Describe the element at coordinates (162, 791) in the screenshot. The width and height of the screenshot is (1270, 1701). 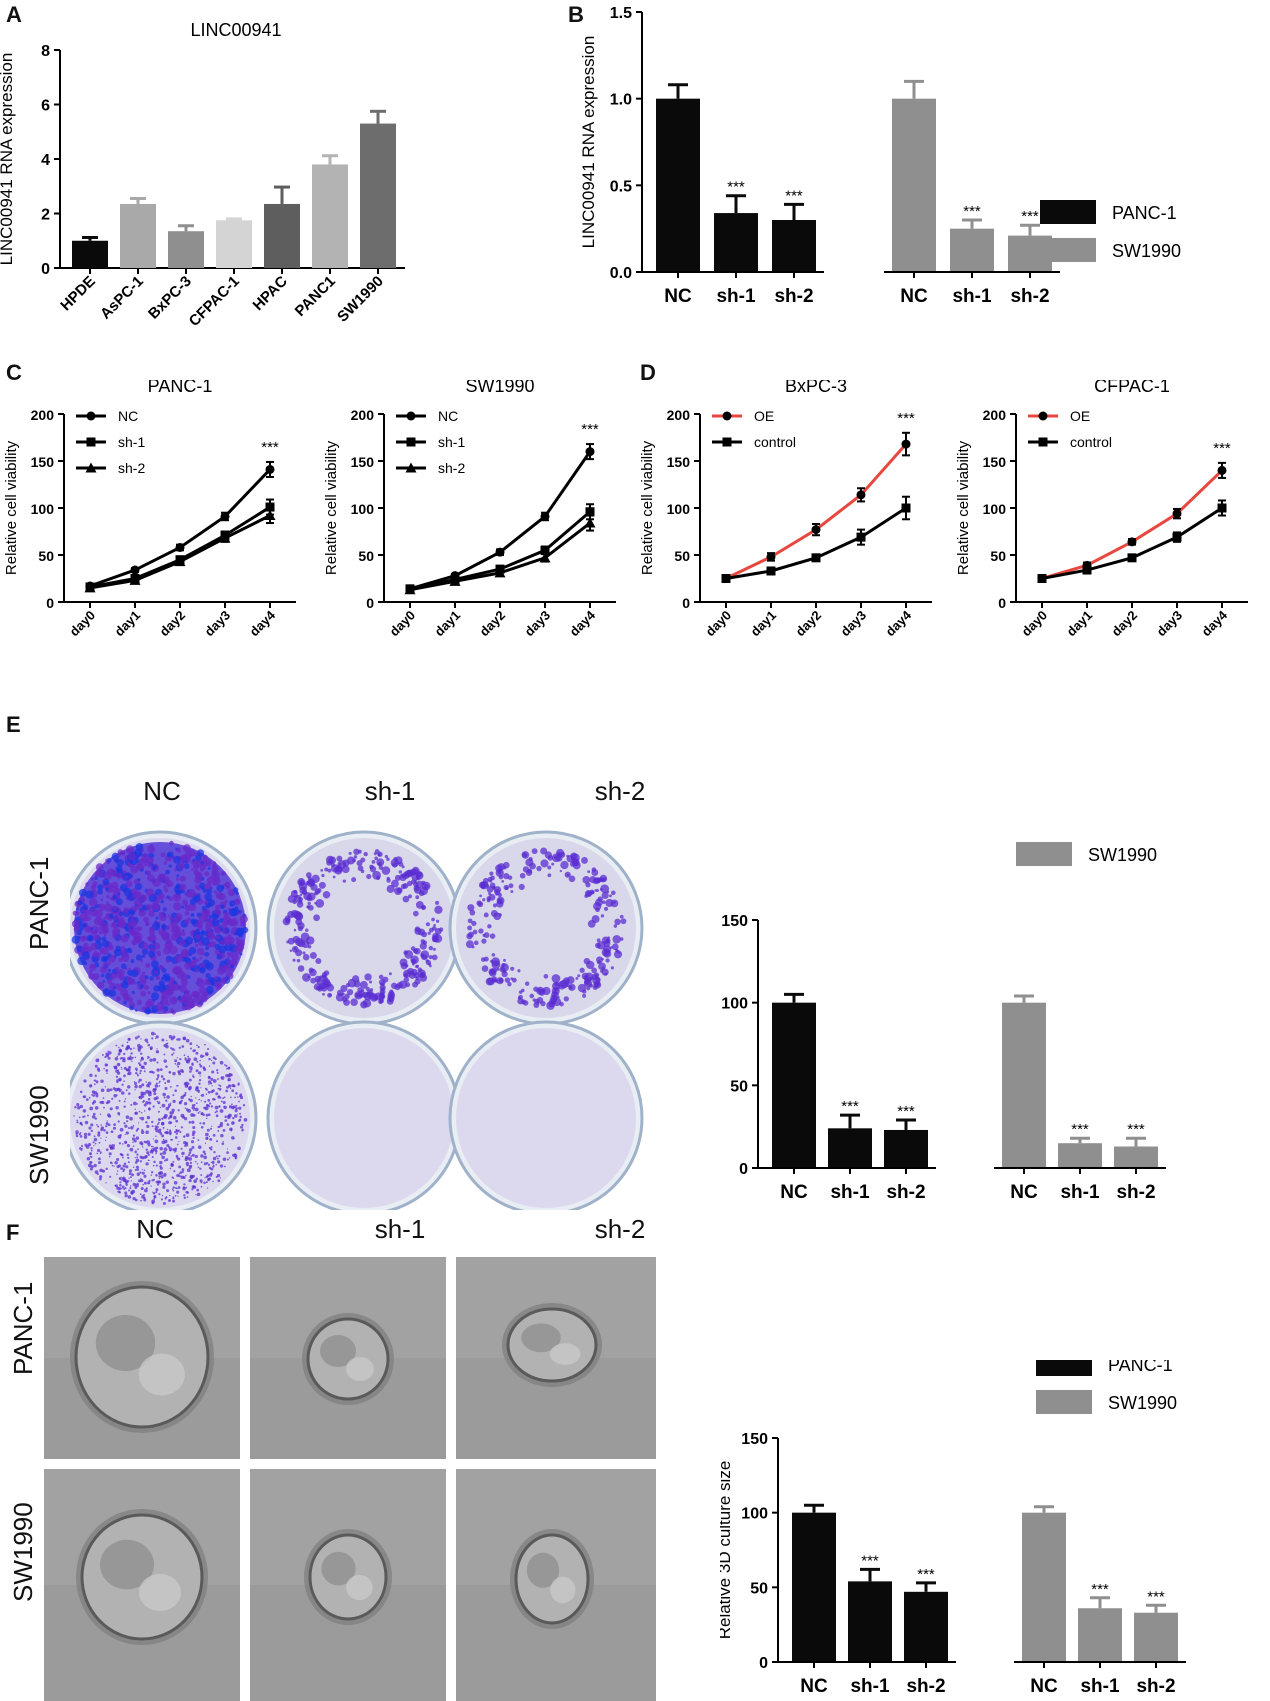
I see `panel-e-col-nc: NC` at that location.